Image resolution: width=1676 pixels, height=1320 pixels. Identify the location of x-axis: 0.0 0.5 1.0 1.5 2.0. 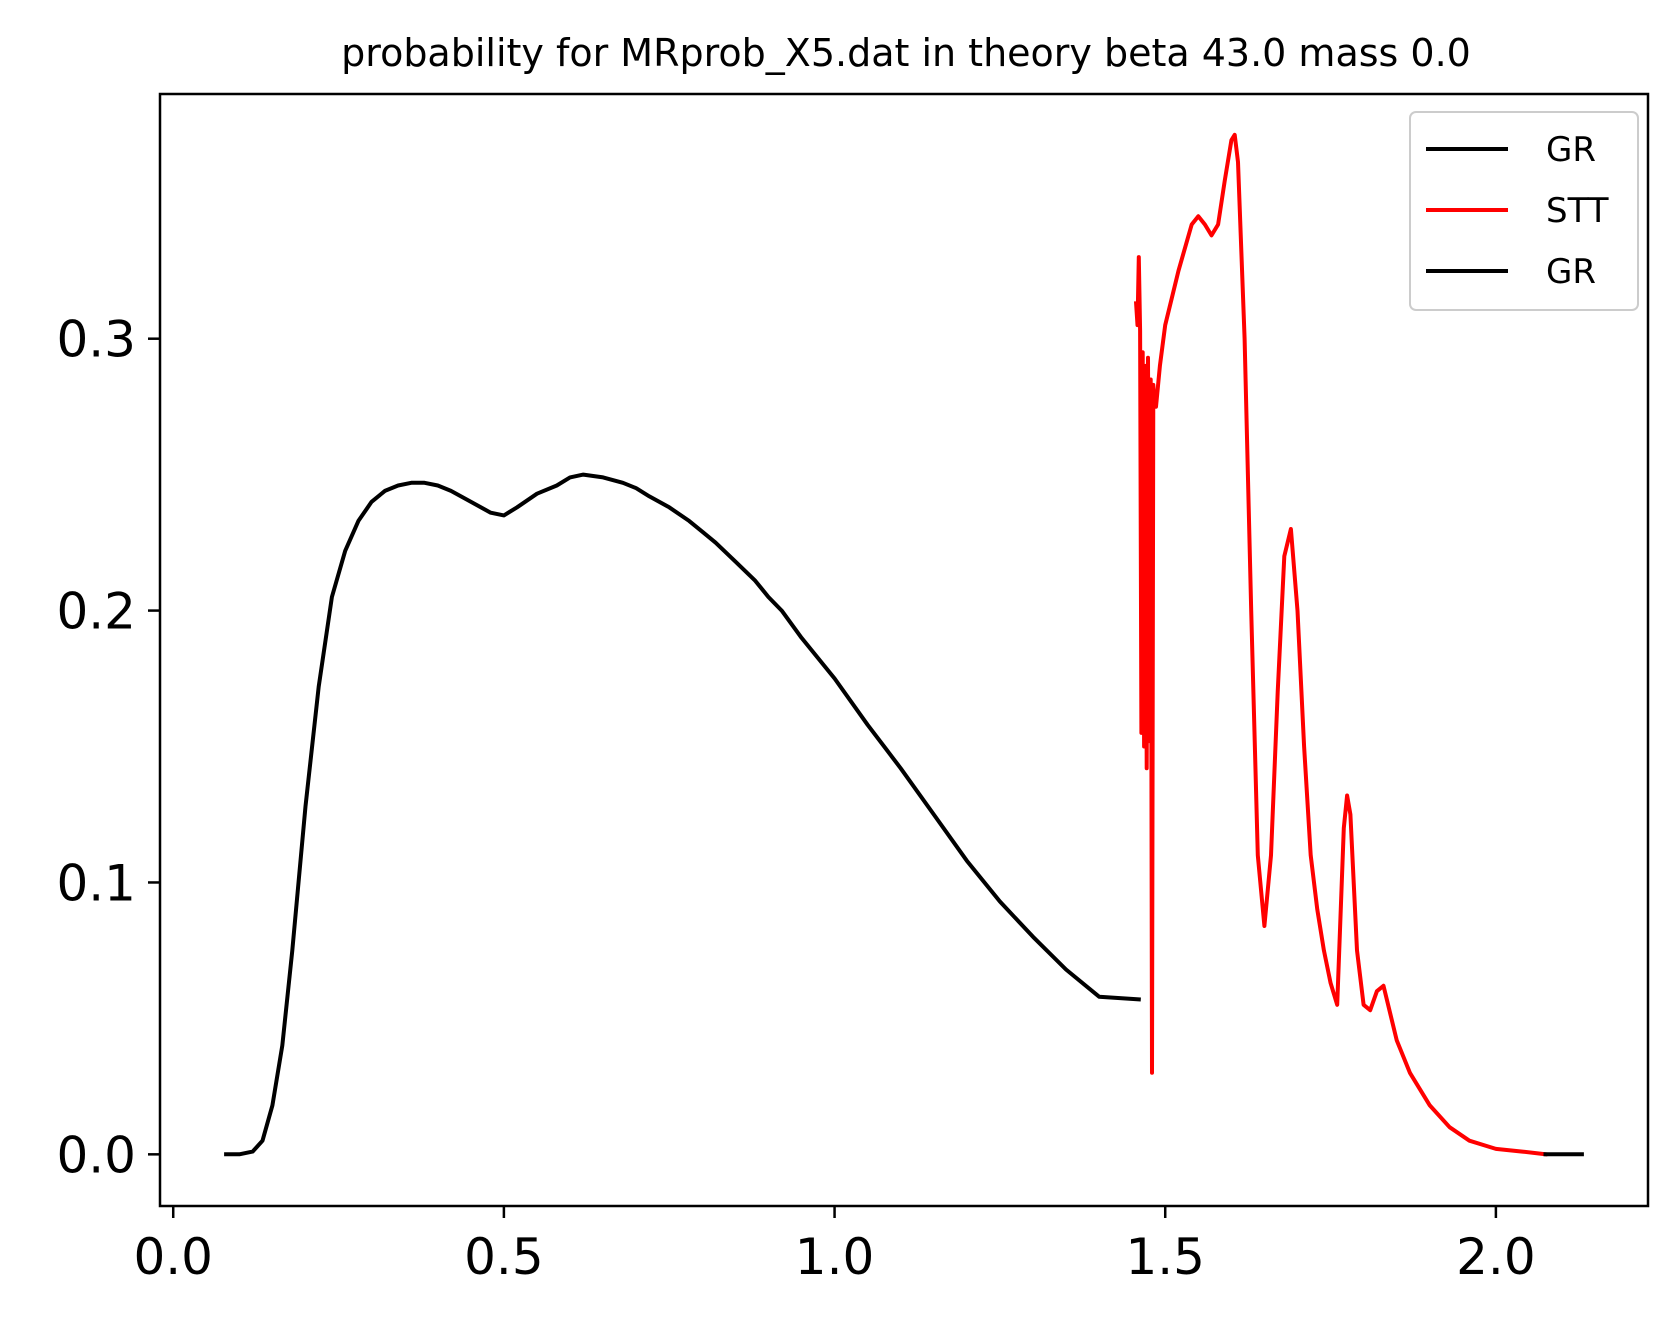
(834, 1246).